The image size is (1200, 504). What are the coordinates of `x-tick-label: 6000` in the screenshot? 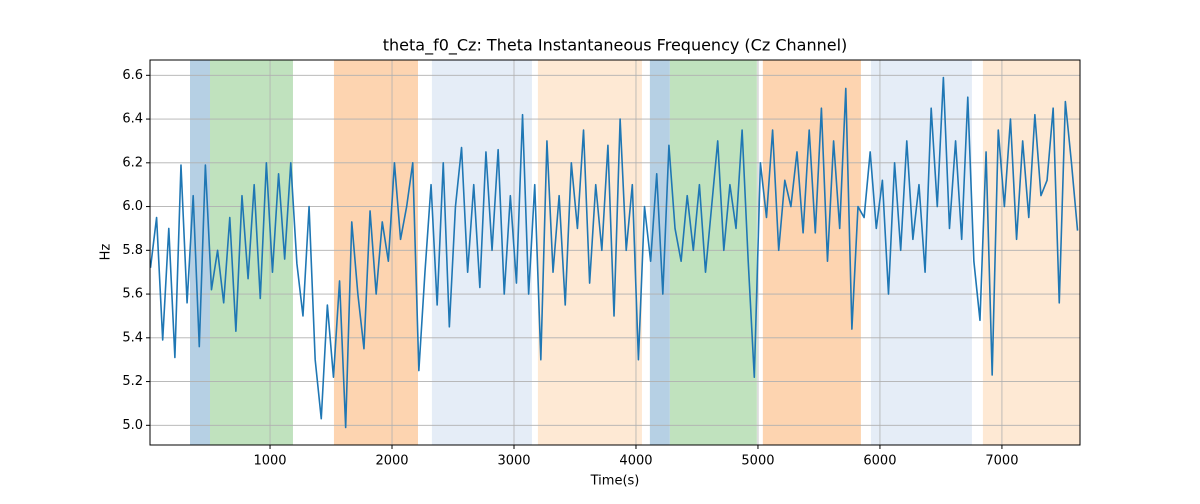 It's located at (879, 461).